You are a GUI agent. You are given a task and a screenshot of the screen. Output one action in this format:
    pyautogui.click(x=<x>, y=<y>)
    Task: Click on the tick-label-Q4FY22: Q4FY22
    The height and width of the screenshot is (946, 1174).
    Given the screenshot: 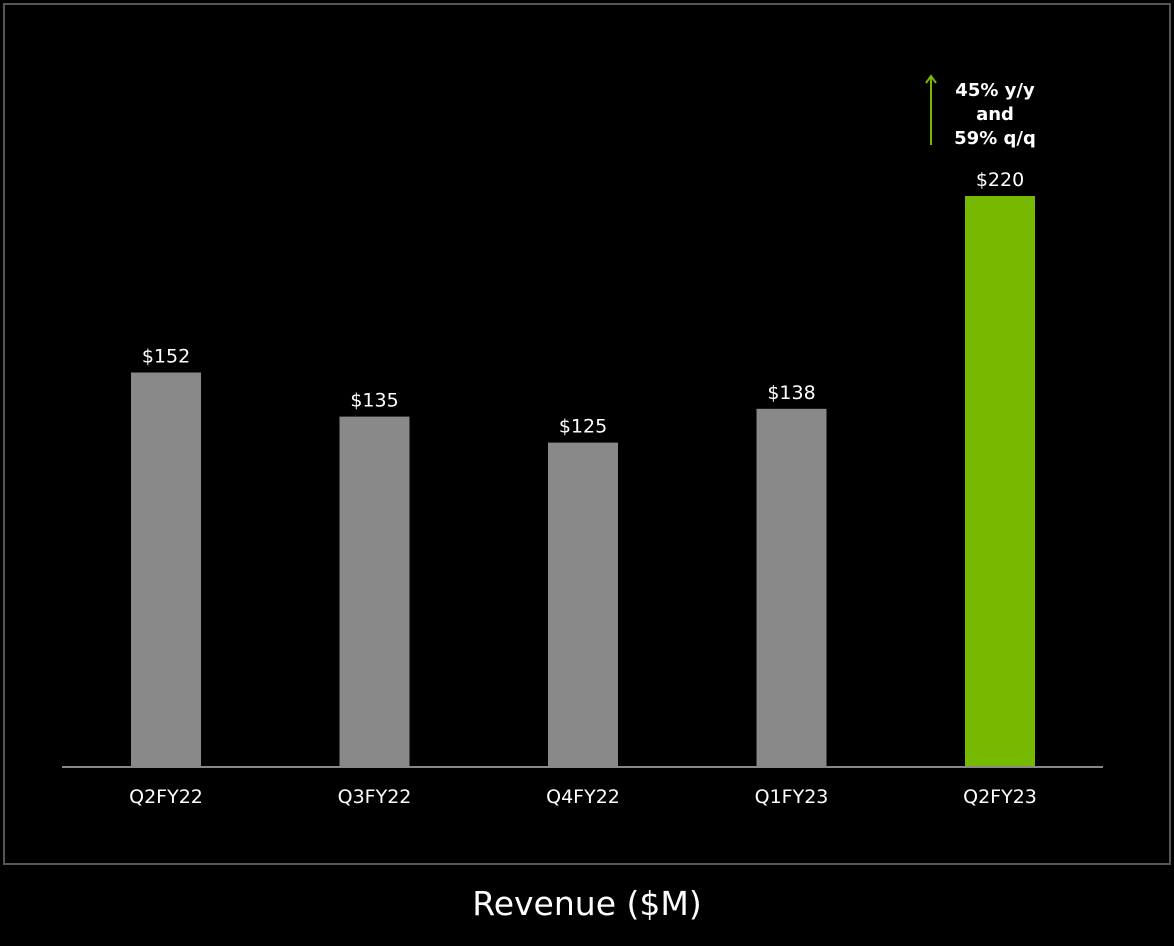 What is the action you would take?
    pyautogui.click(x=583, y=797)
    